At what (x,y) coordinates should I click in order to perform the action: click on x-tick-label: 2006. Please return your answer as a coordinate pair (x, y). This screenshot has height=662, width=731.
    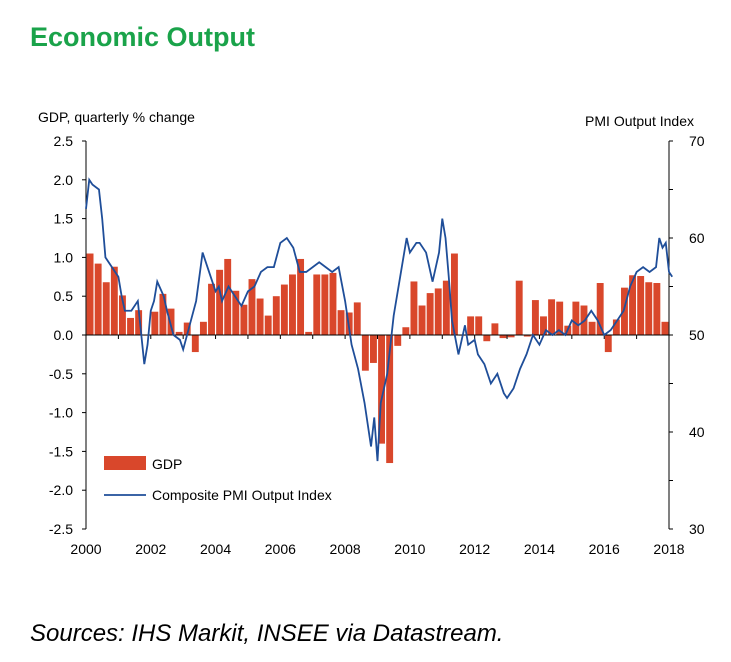
    Looking at the image, I should click on (280, 549).